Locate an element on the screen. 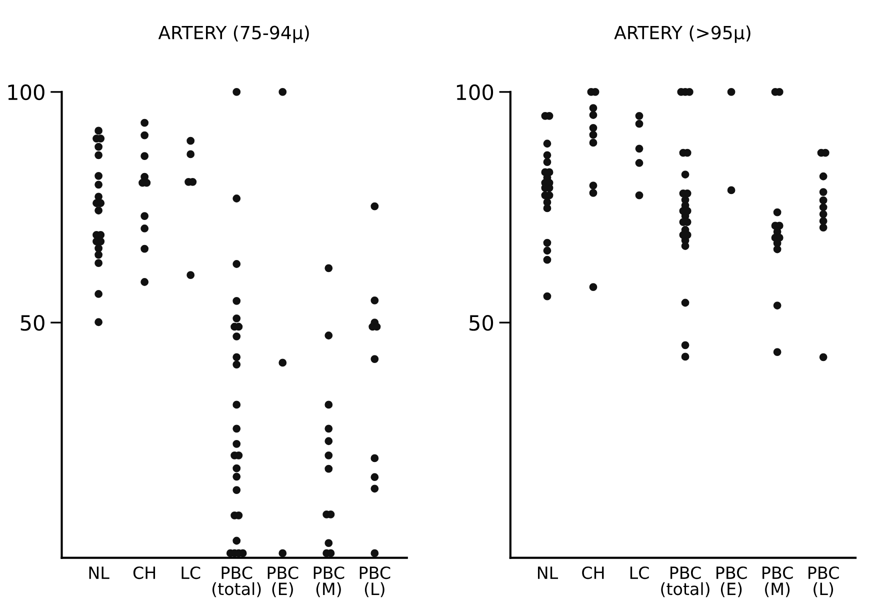  chart-title: ARTERY (75-94μ) is located at coordinates (233, 34).